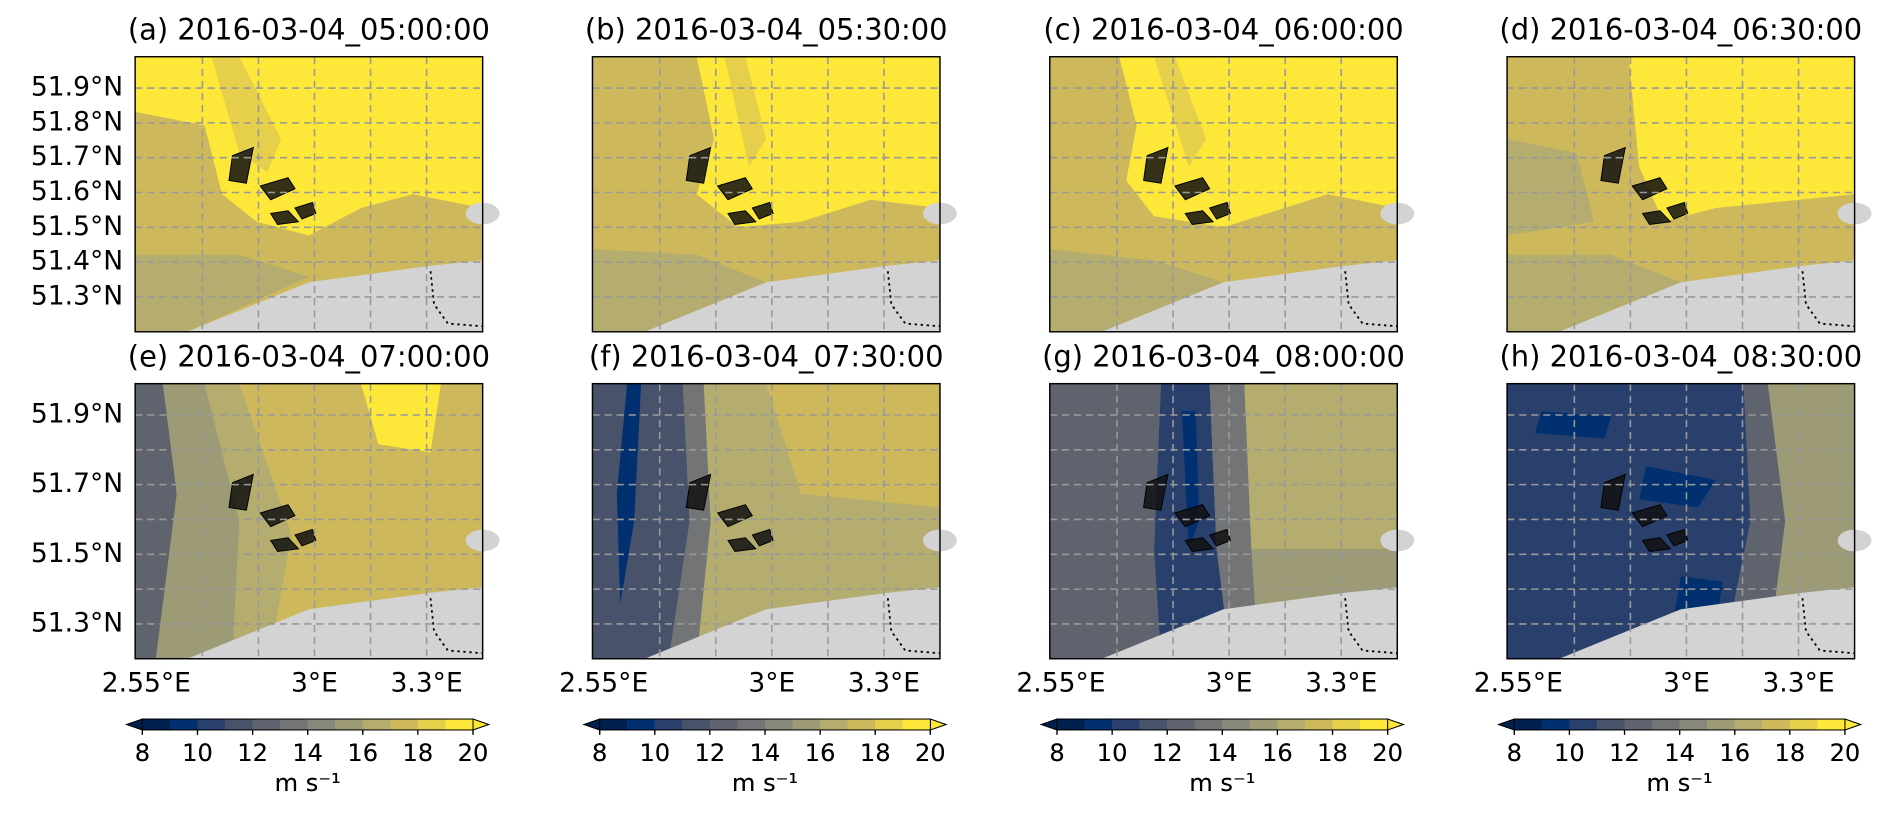 This screenshot has width=1892, height=818. Describe the element at coordinates (1222, 783) in the screenshot. I see `colorbar-label: m s⁻¹` at that location.